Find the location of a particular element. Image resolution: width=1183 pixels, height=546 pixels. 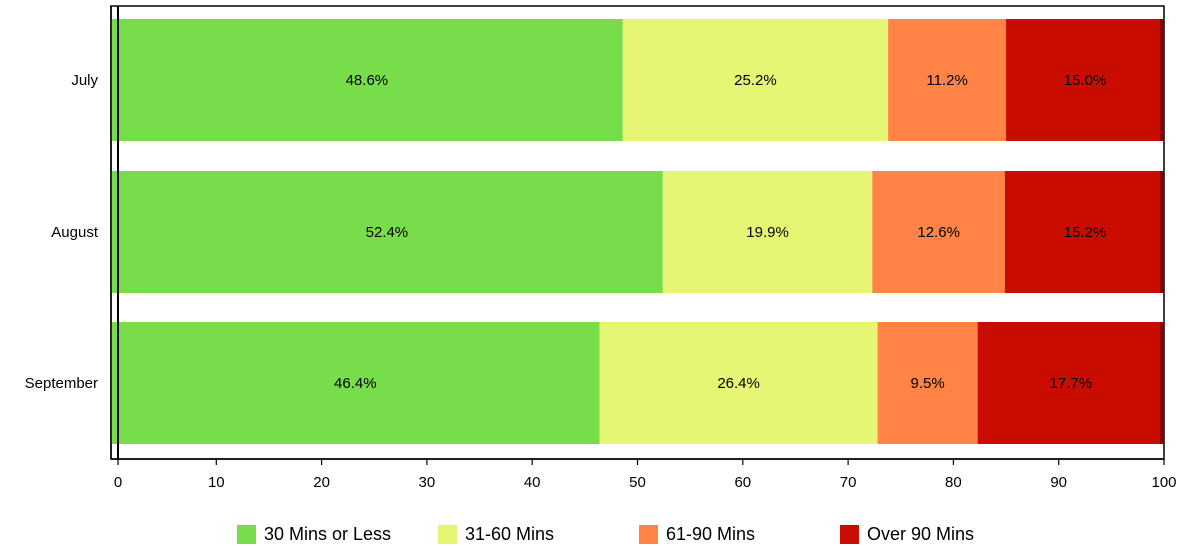

category-label-july: July is located at coordinates (84, 80).